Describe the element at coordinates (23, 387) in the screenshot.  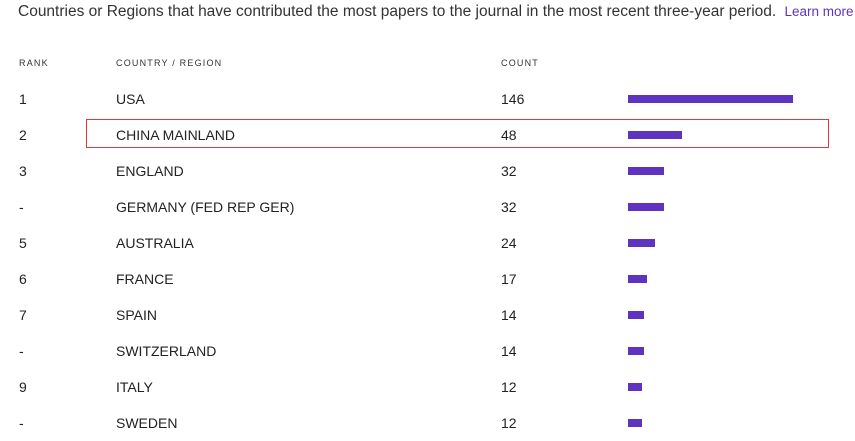
I see `rank-cell: 9` at that location.